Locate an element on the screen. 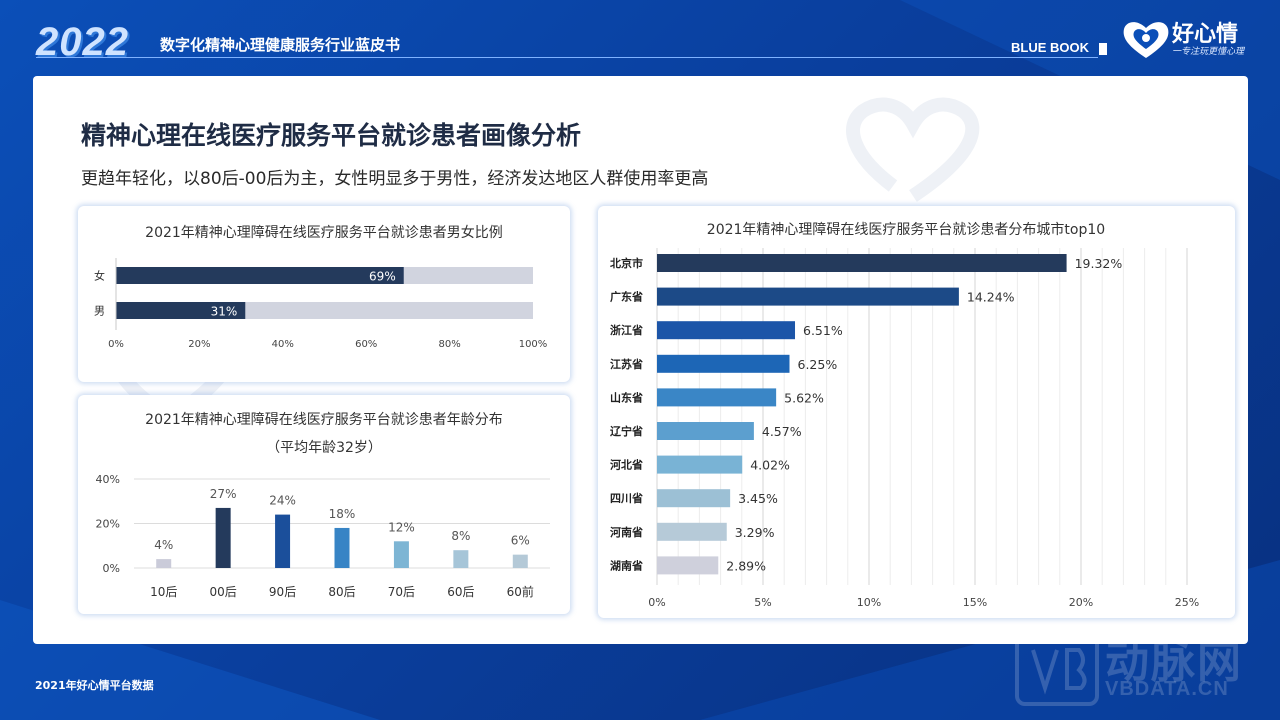 This screenshot has height=720, width=1280. data-source-note: 2021年好心情平台数据 is located at coordinates (94, 685).